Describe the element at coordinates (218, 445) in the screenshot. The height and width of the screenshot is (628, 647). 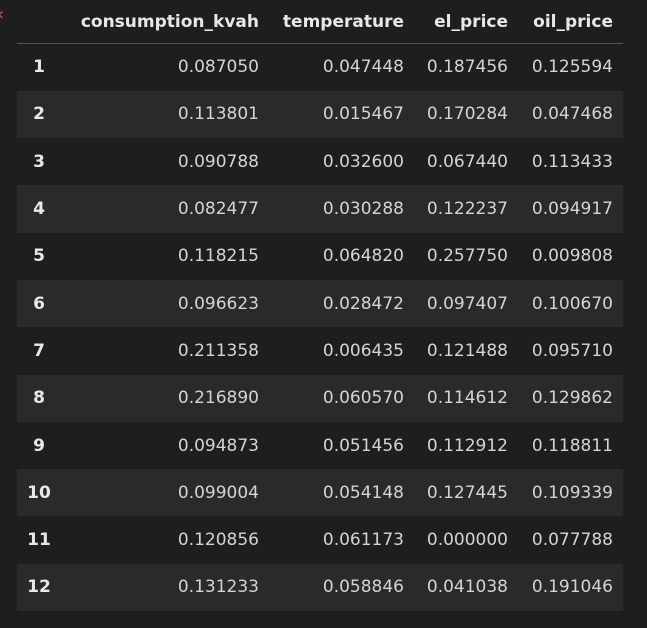
I see `cell-consumption-kvah: 0.094873` at that location.